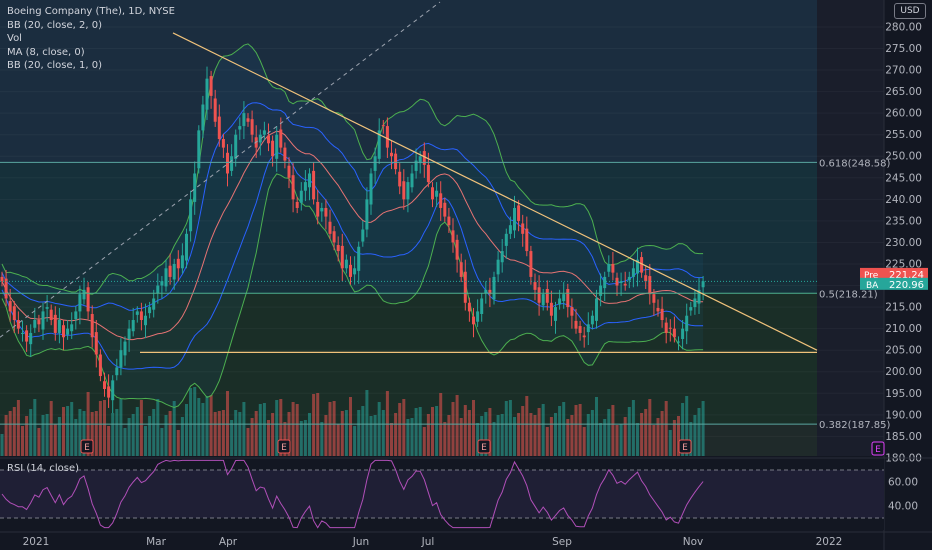 The width and height of the screenshot is (932, 550). Describe the element at coordinates (878, 448) in the screenshot. I see `earnings-marker-axis` at that location.